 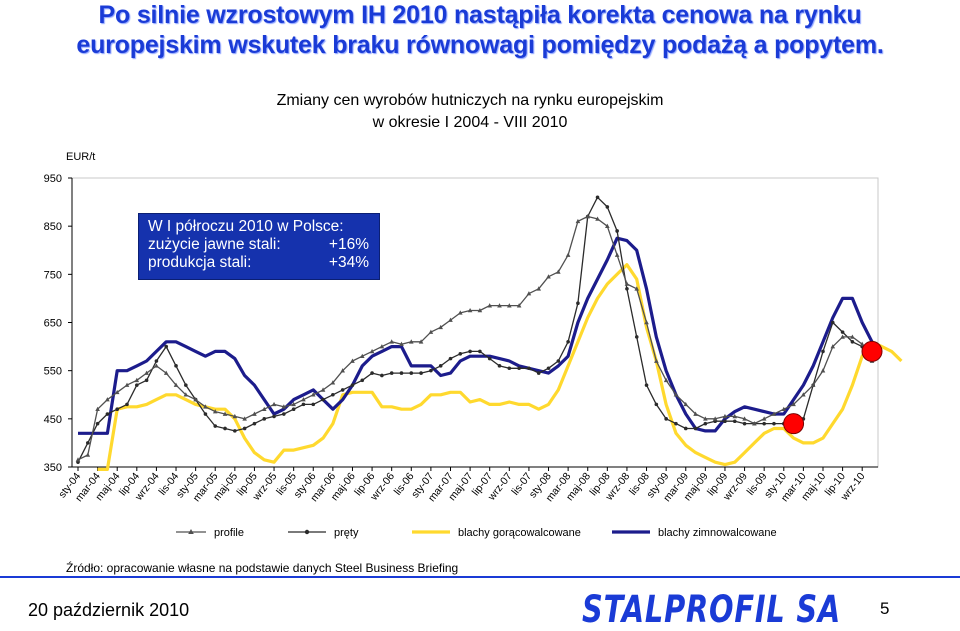 I want to click on footer-divider, so click(x=480, y=577).